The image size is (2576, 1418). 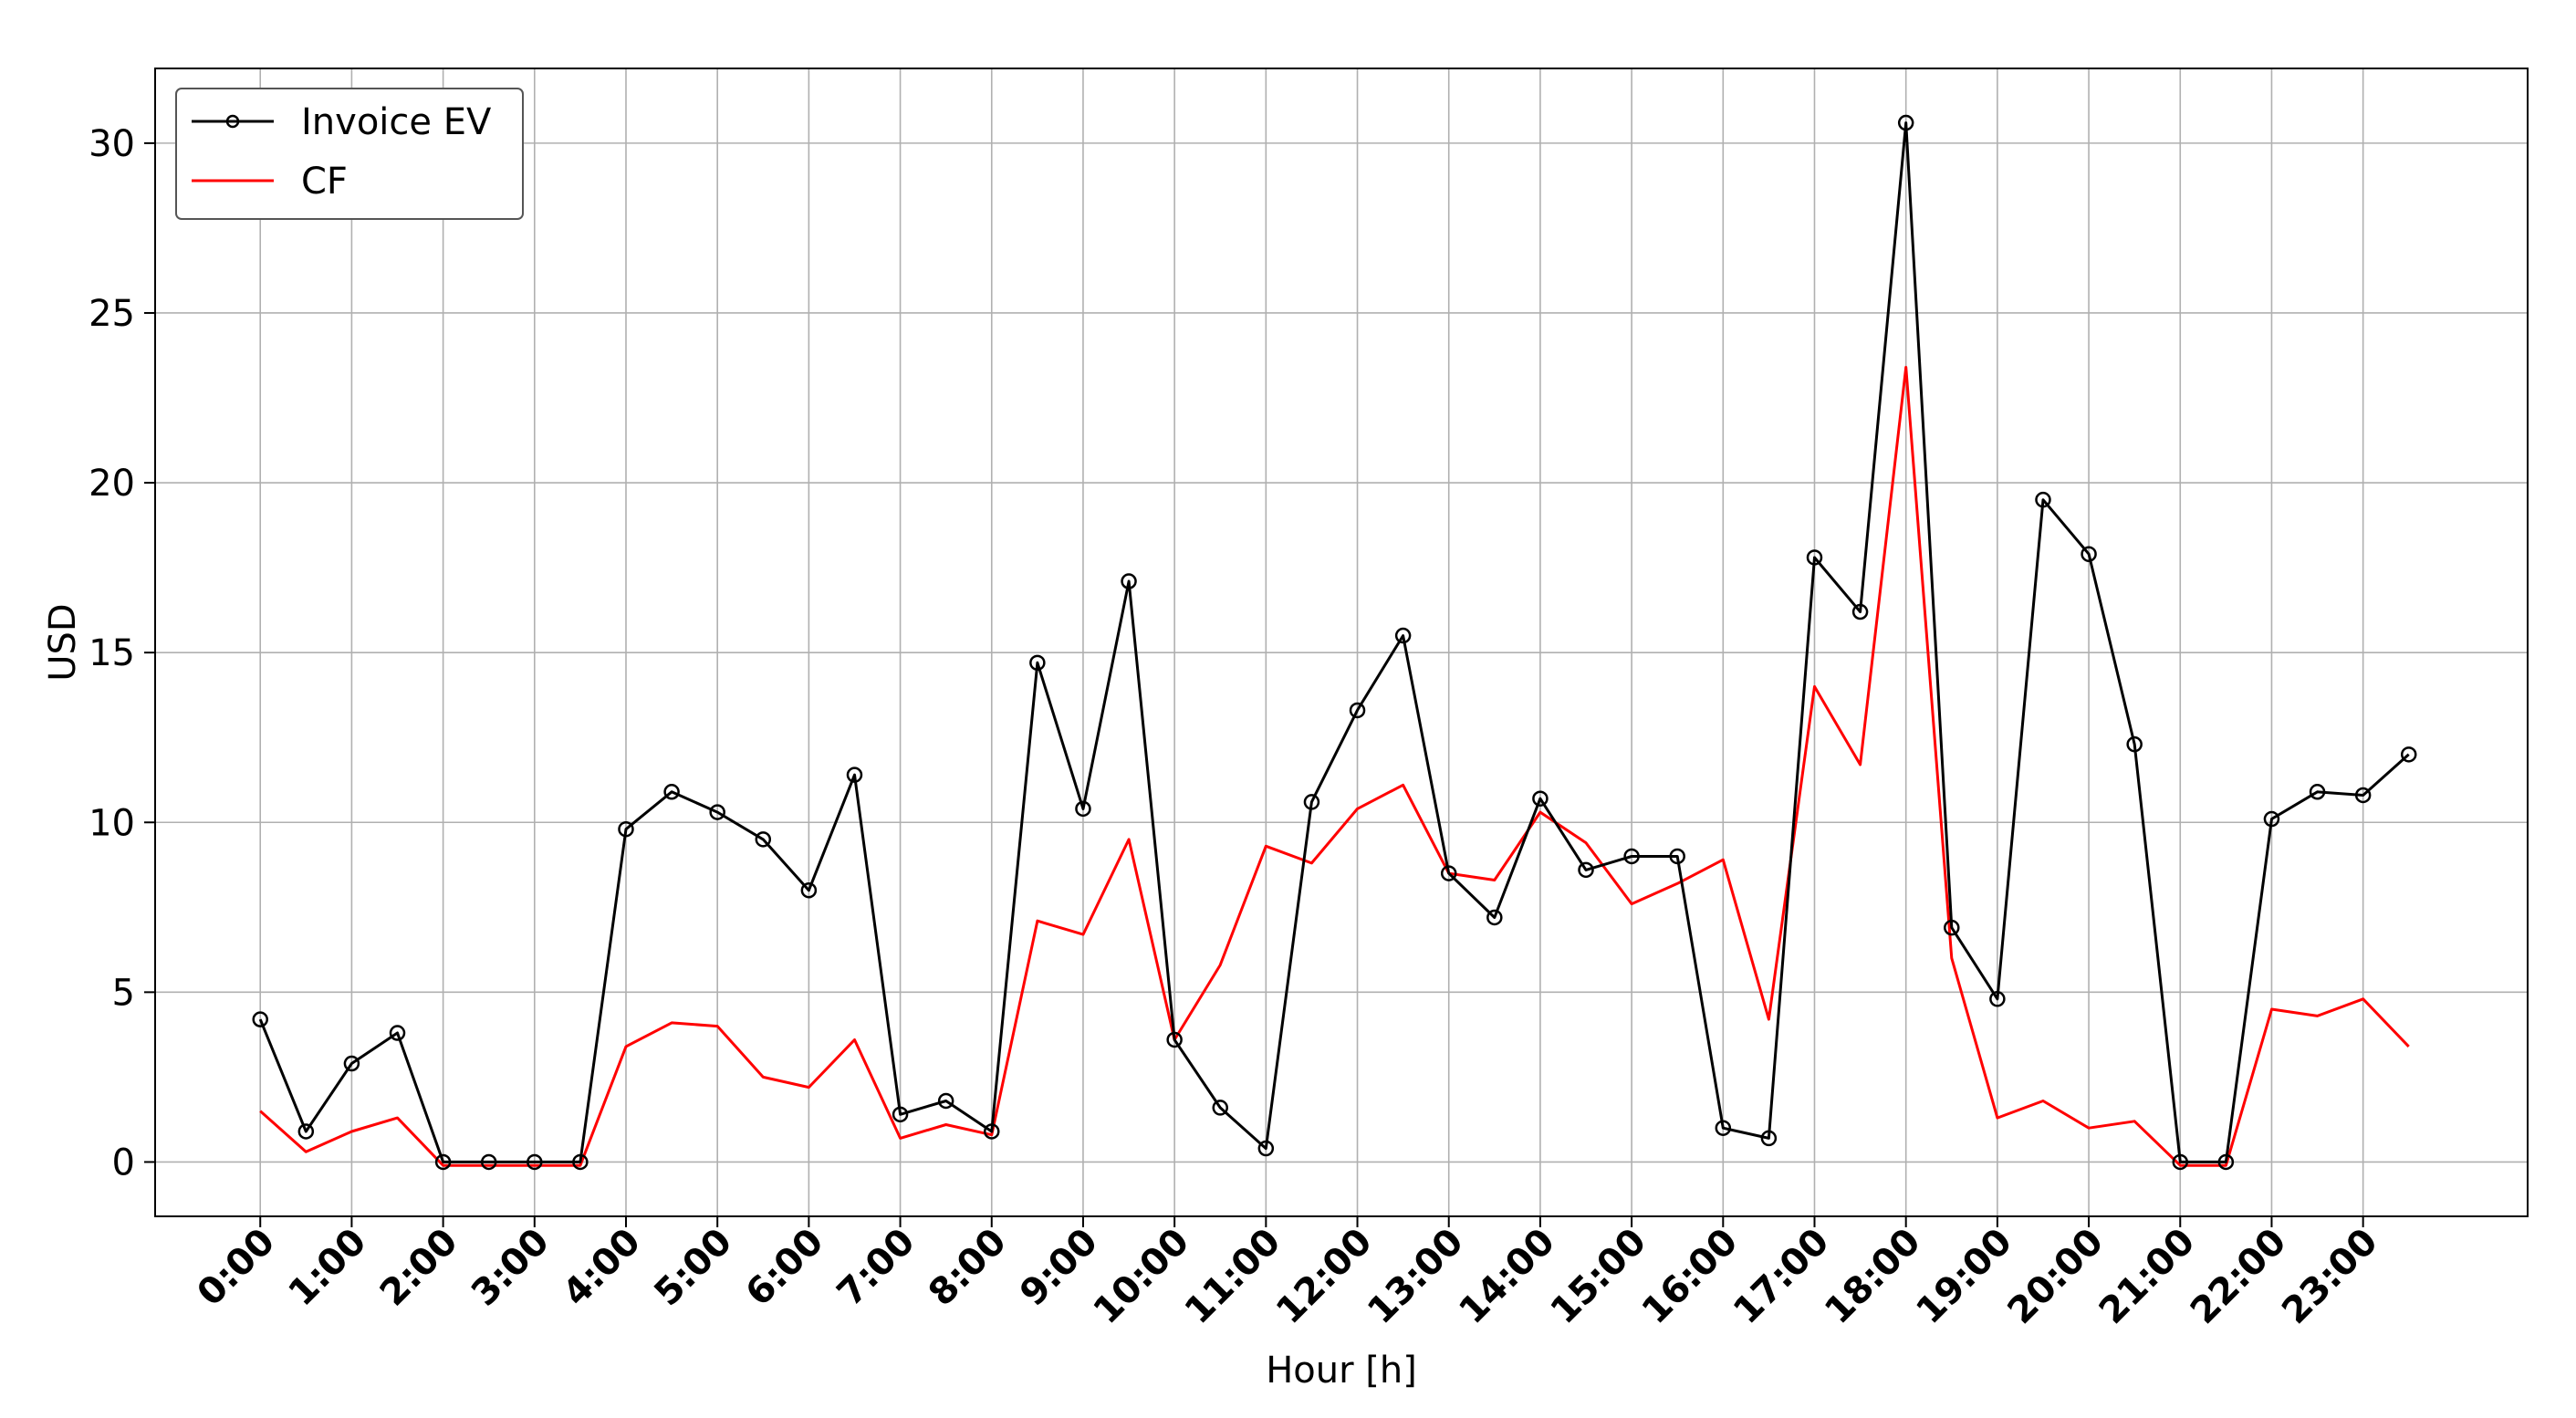 I want to click on legend: Invoice EV CF, so click(x=349, y=154).